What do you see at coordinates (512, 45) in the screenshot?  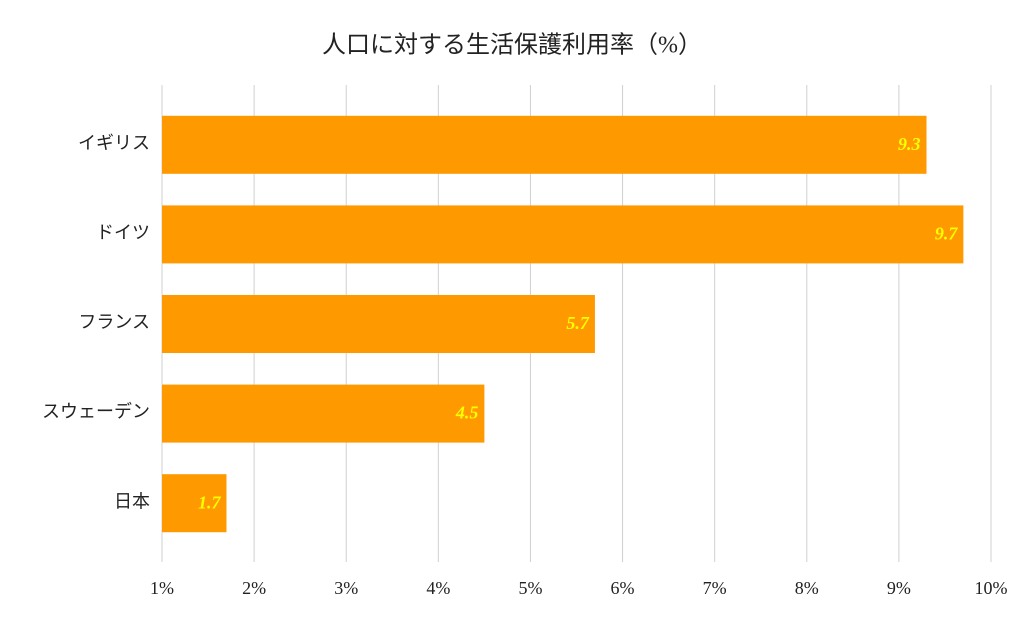 I see `chart-title: 人口に対する生活保護利用率（%）` at bounding box center [512, 45].